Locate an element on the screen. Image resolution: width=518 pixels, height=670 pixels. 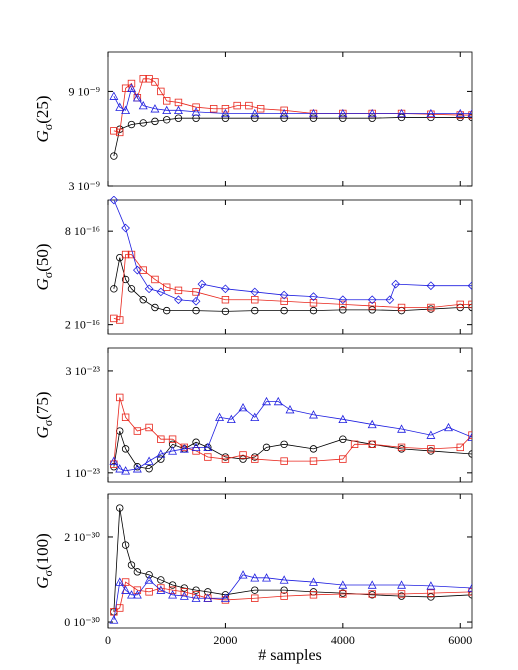
y-label-sub: σ is located at coordinates (48, 573).